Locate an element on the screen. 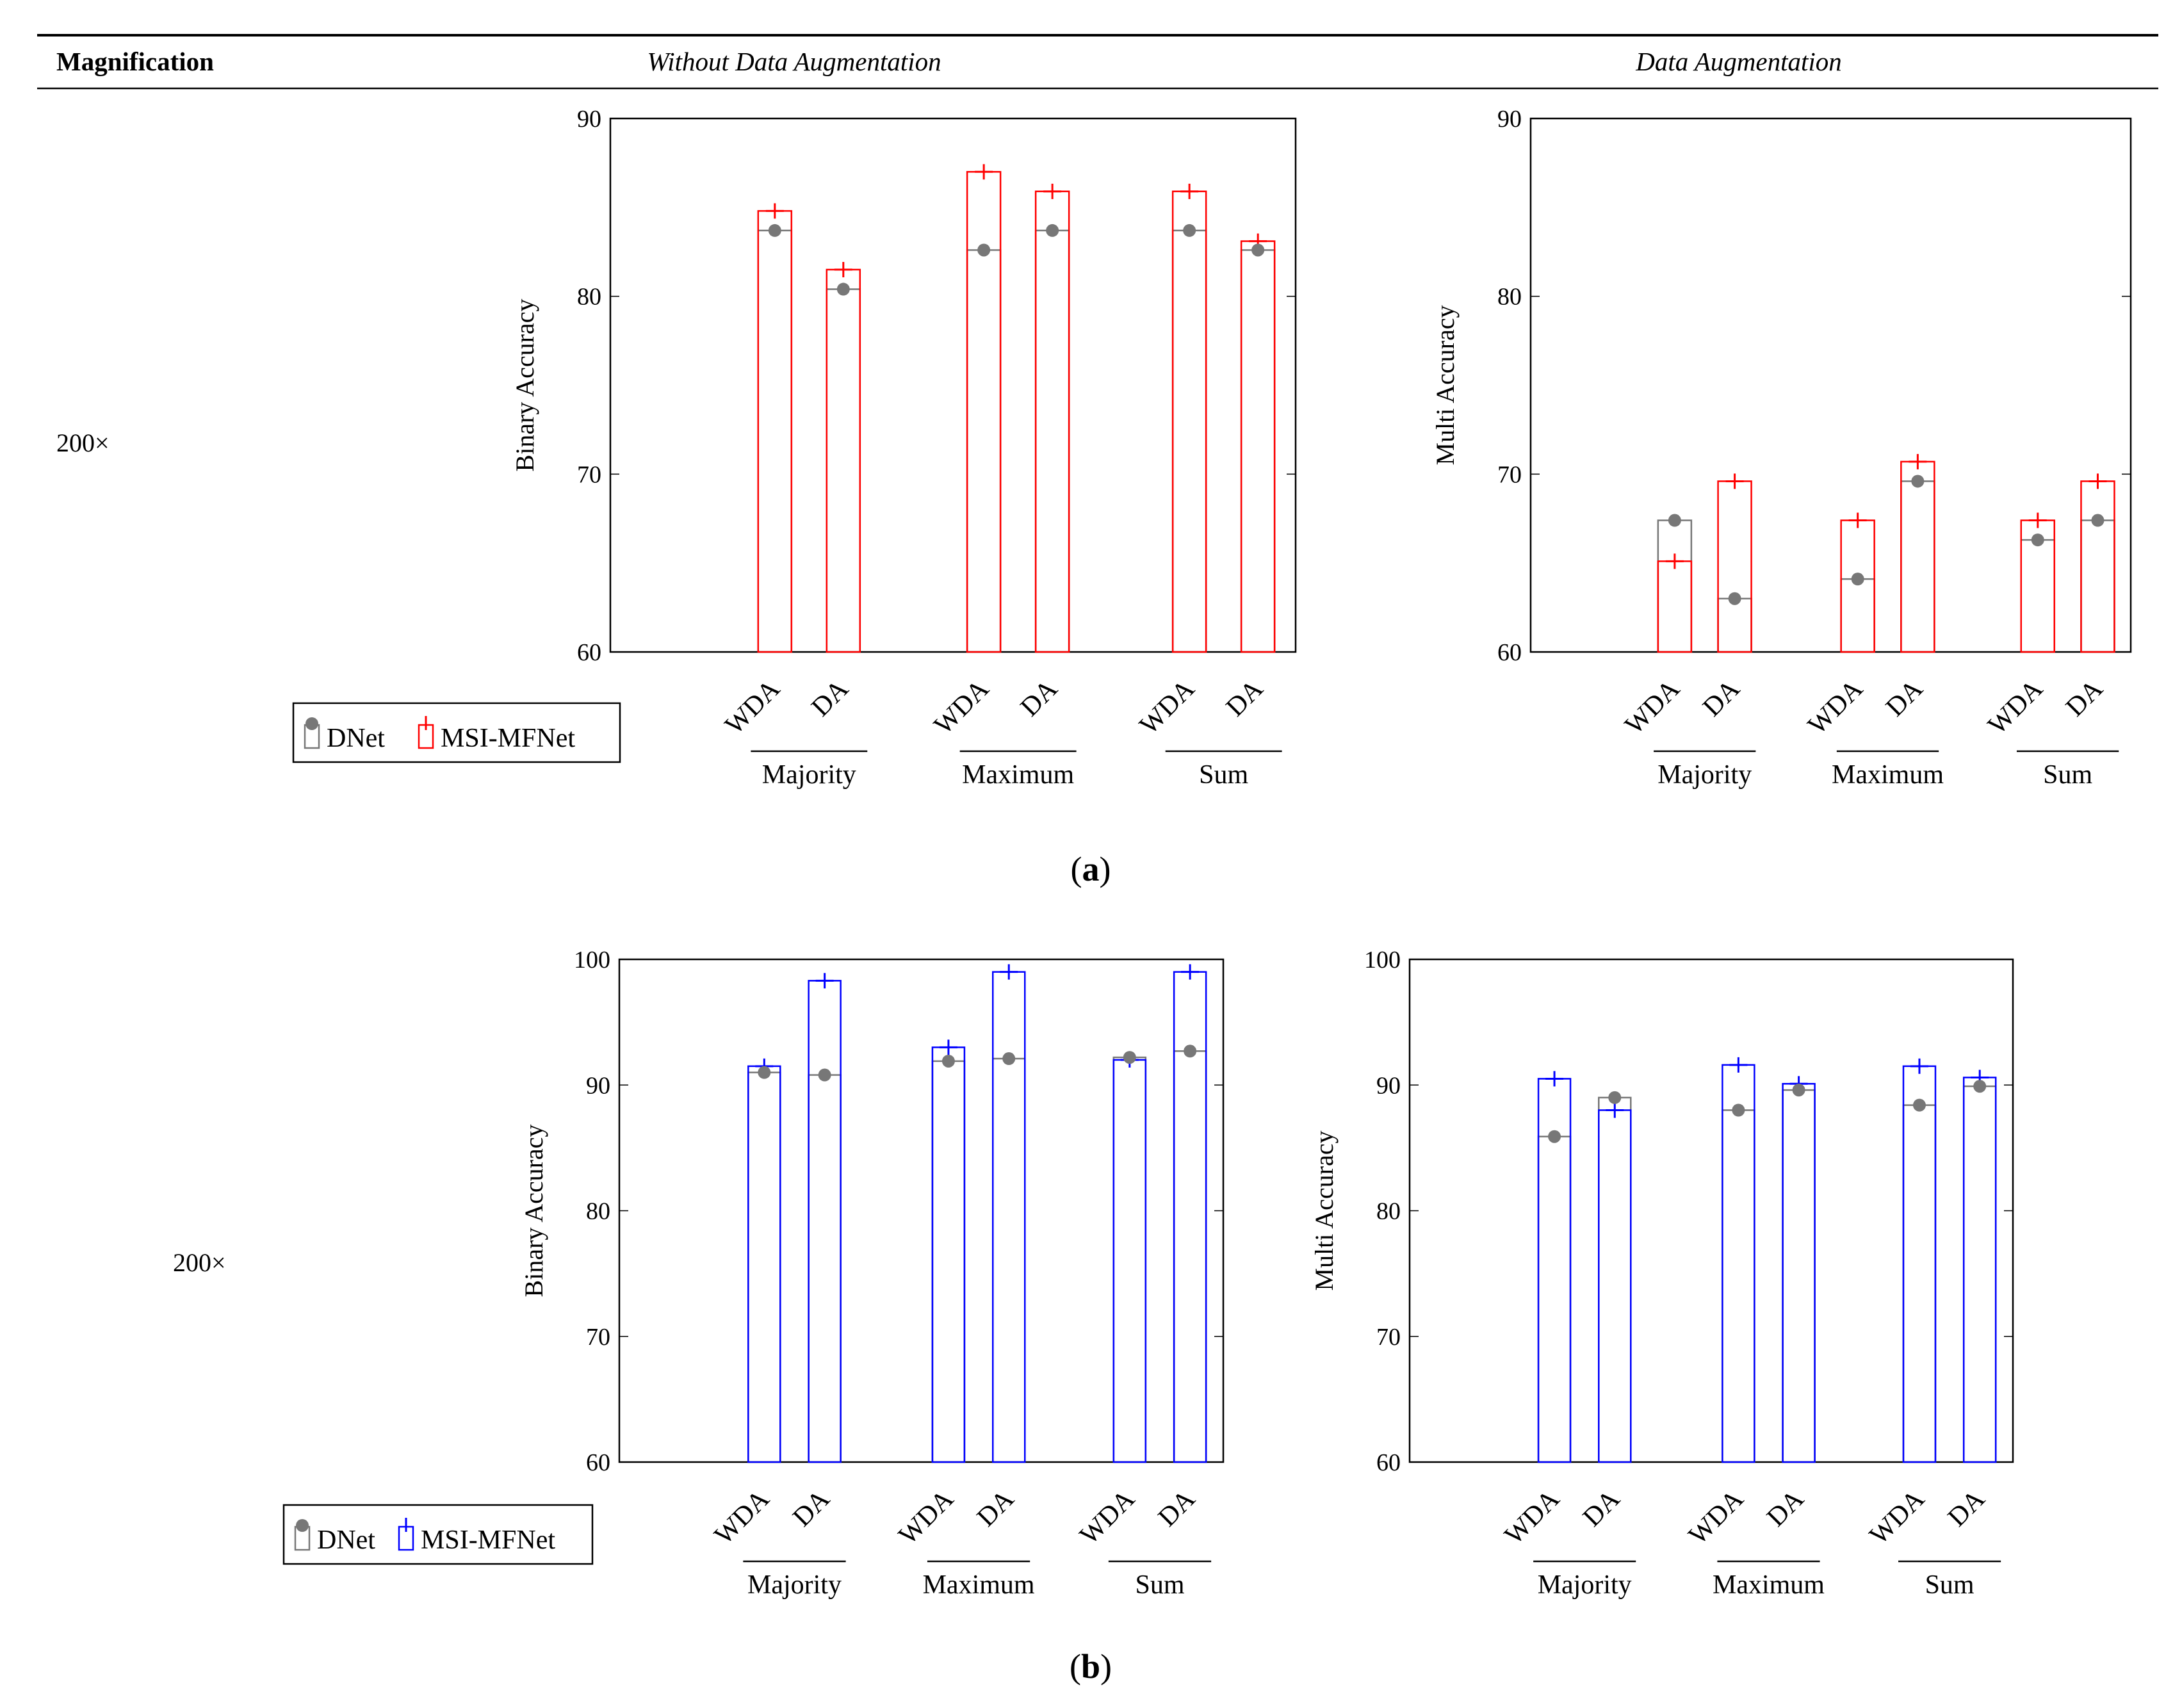  legend-b: DNet MSI-MFNet is located at coordinates (438, 1535).